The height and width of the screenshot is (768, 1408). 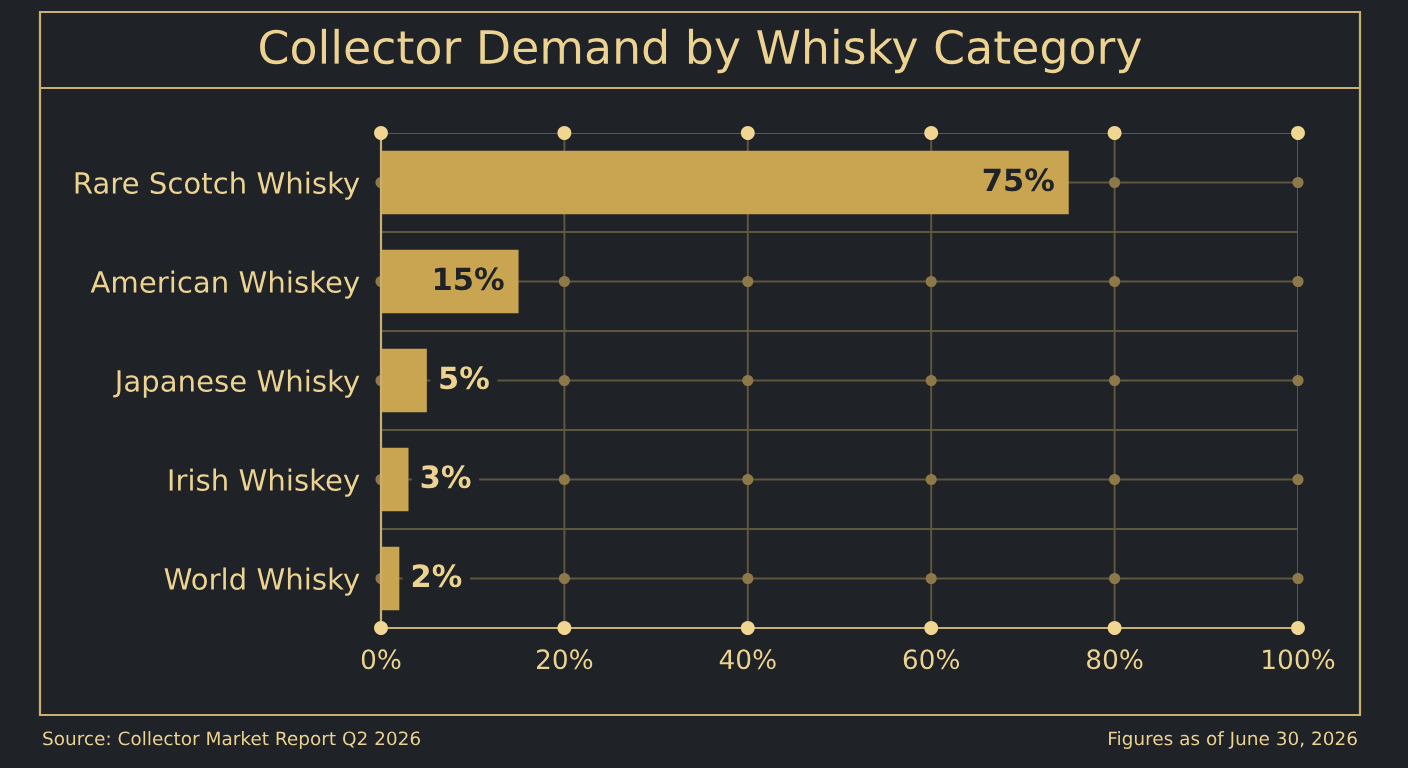 What do you see at coordinates (236, 383) in the screenshot?
I see `y-tick-label: Japanese Whisky` at bounding box center [236, 383].